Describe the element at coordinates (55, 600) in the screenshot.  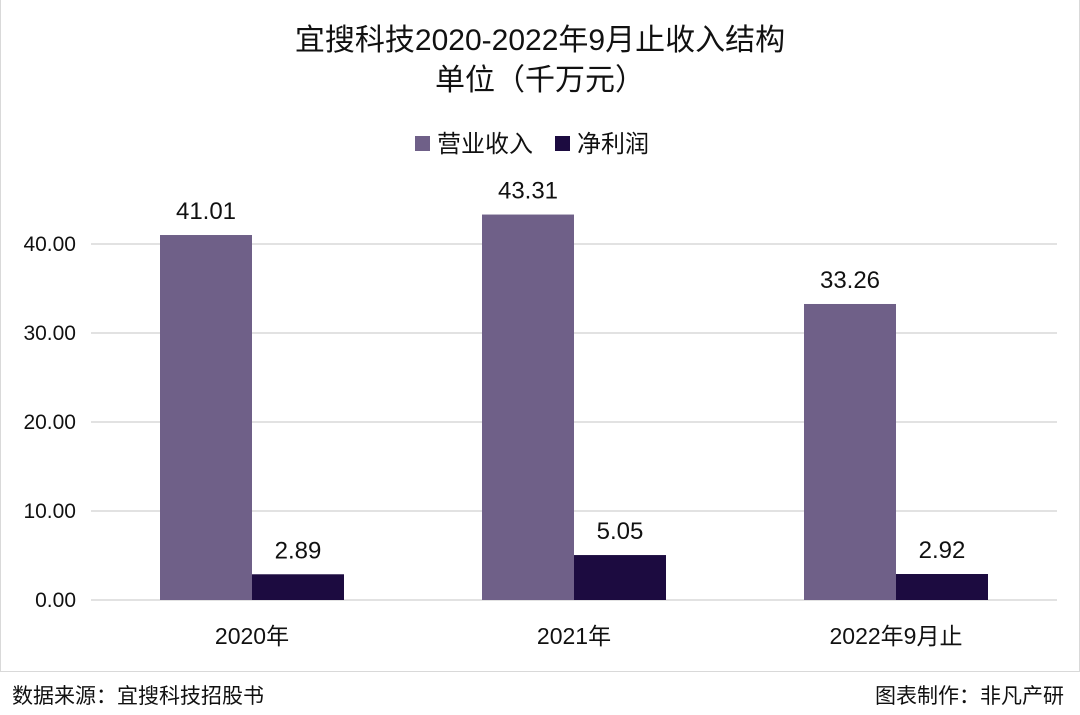
I see `y-tick-label: 0.00` at that location.